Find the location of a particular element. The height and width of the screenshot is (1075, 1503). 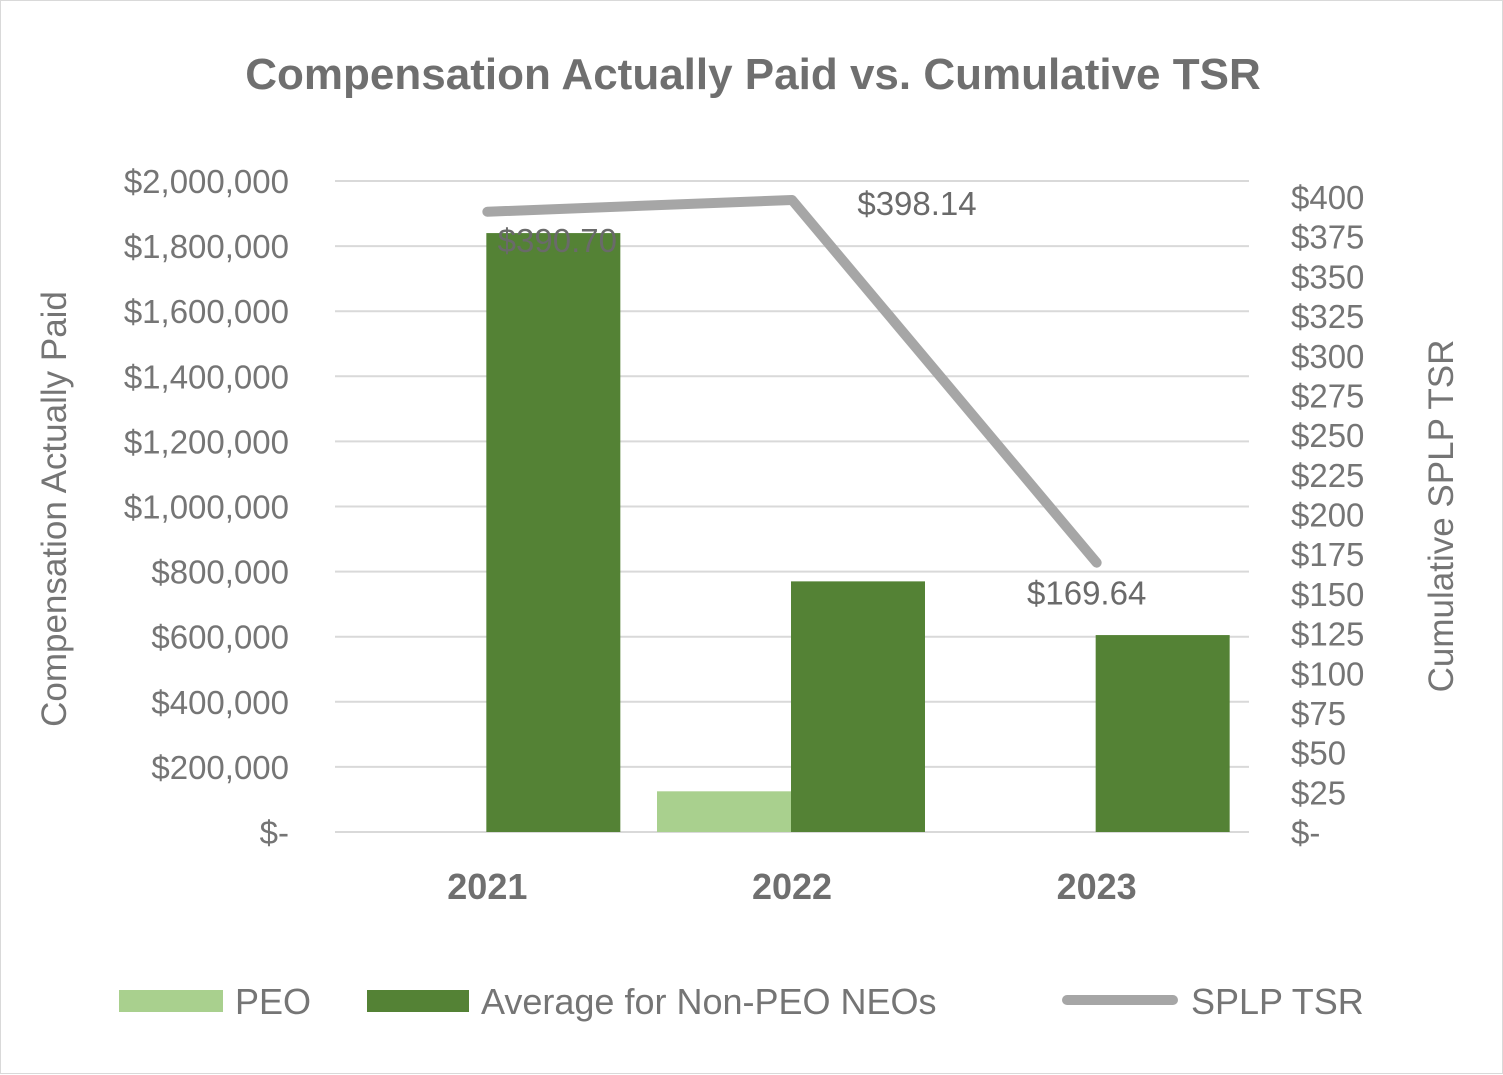

bar-average-for-non-peo-neos-2021 is located at coordinates (553, 532).